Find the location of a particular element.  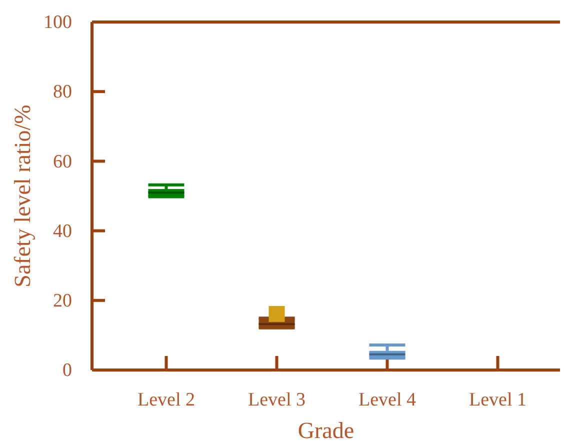

x-tick-label: Level 3 is located at coordinates (277, 399).